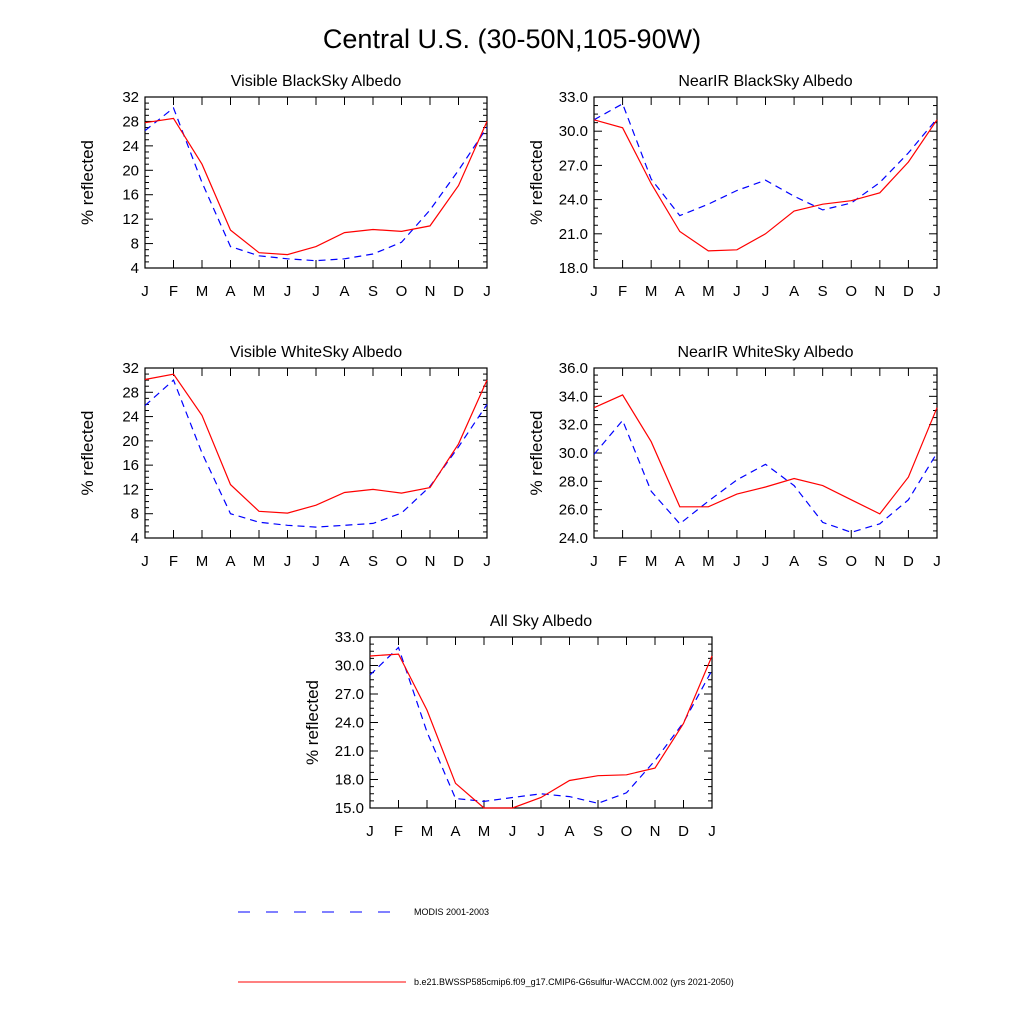 This screenshot has width=1024, height=1024. I want to click on y-tick-label: 36.0, so click(573, 368).